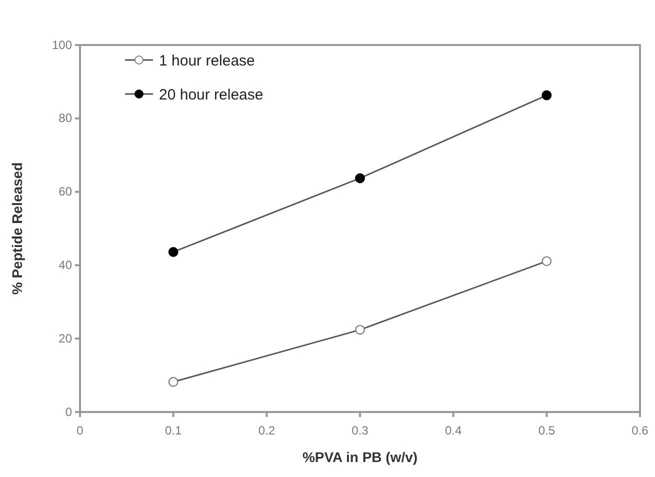 The height and width of the screenshot is (477, 655). Describe the element at coordinates (62, 45) in the screenshot. I see `y-tick-label: 100` at that location.